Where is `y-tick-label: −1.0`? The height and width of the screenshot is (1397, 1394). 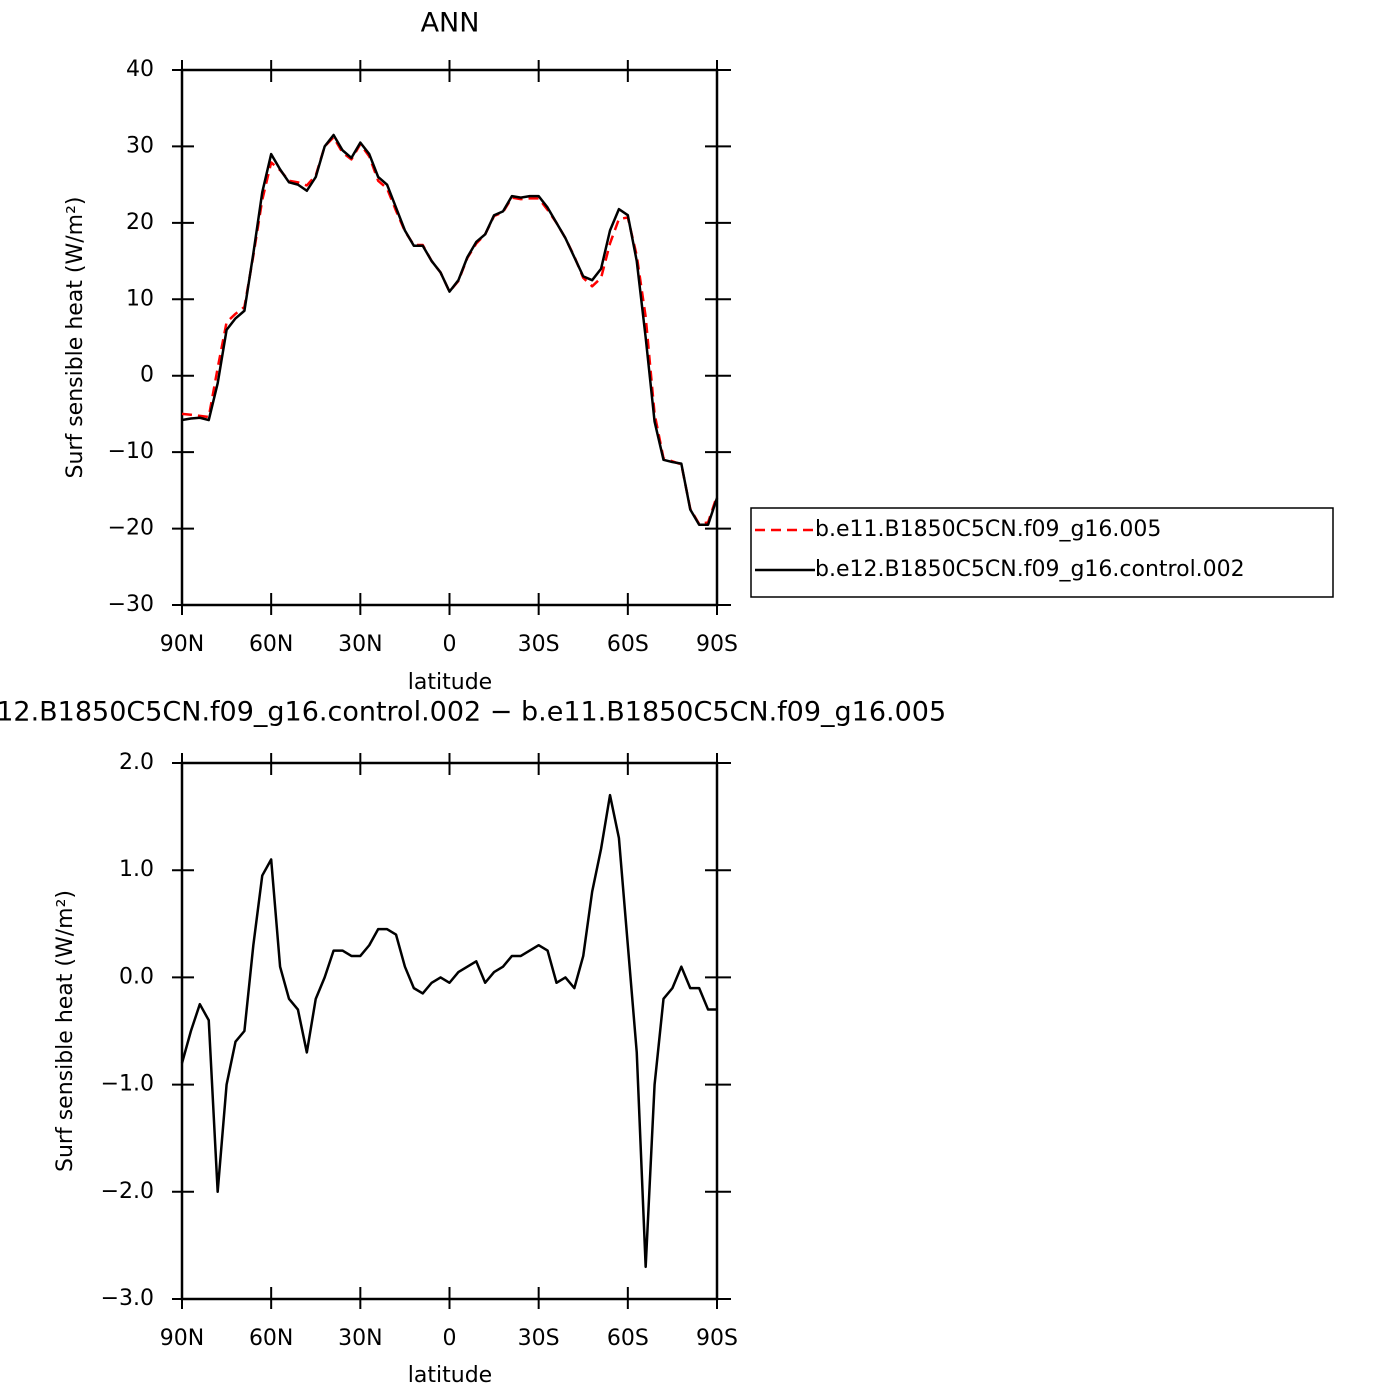
y-tick-label: −1.0 is located at coordinates (127, 1084).